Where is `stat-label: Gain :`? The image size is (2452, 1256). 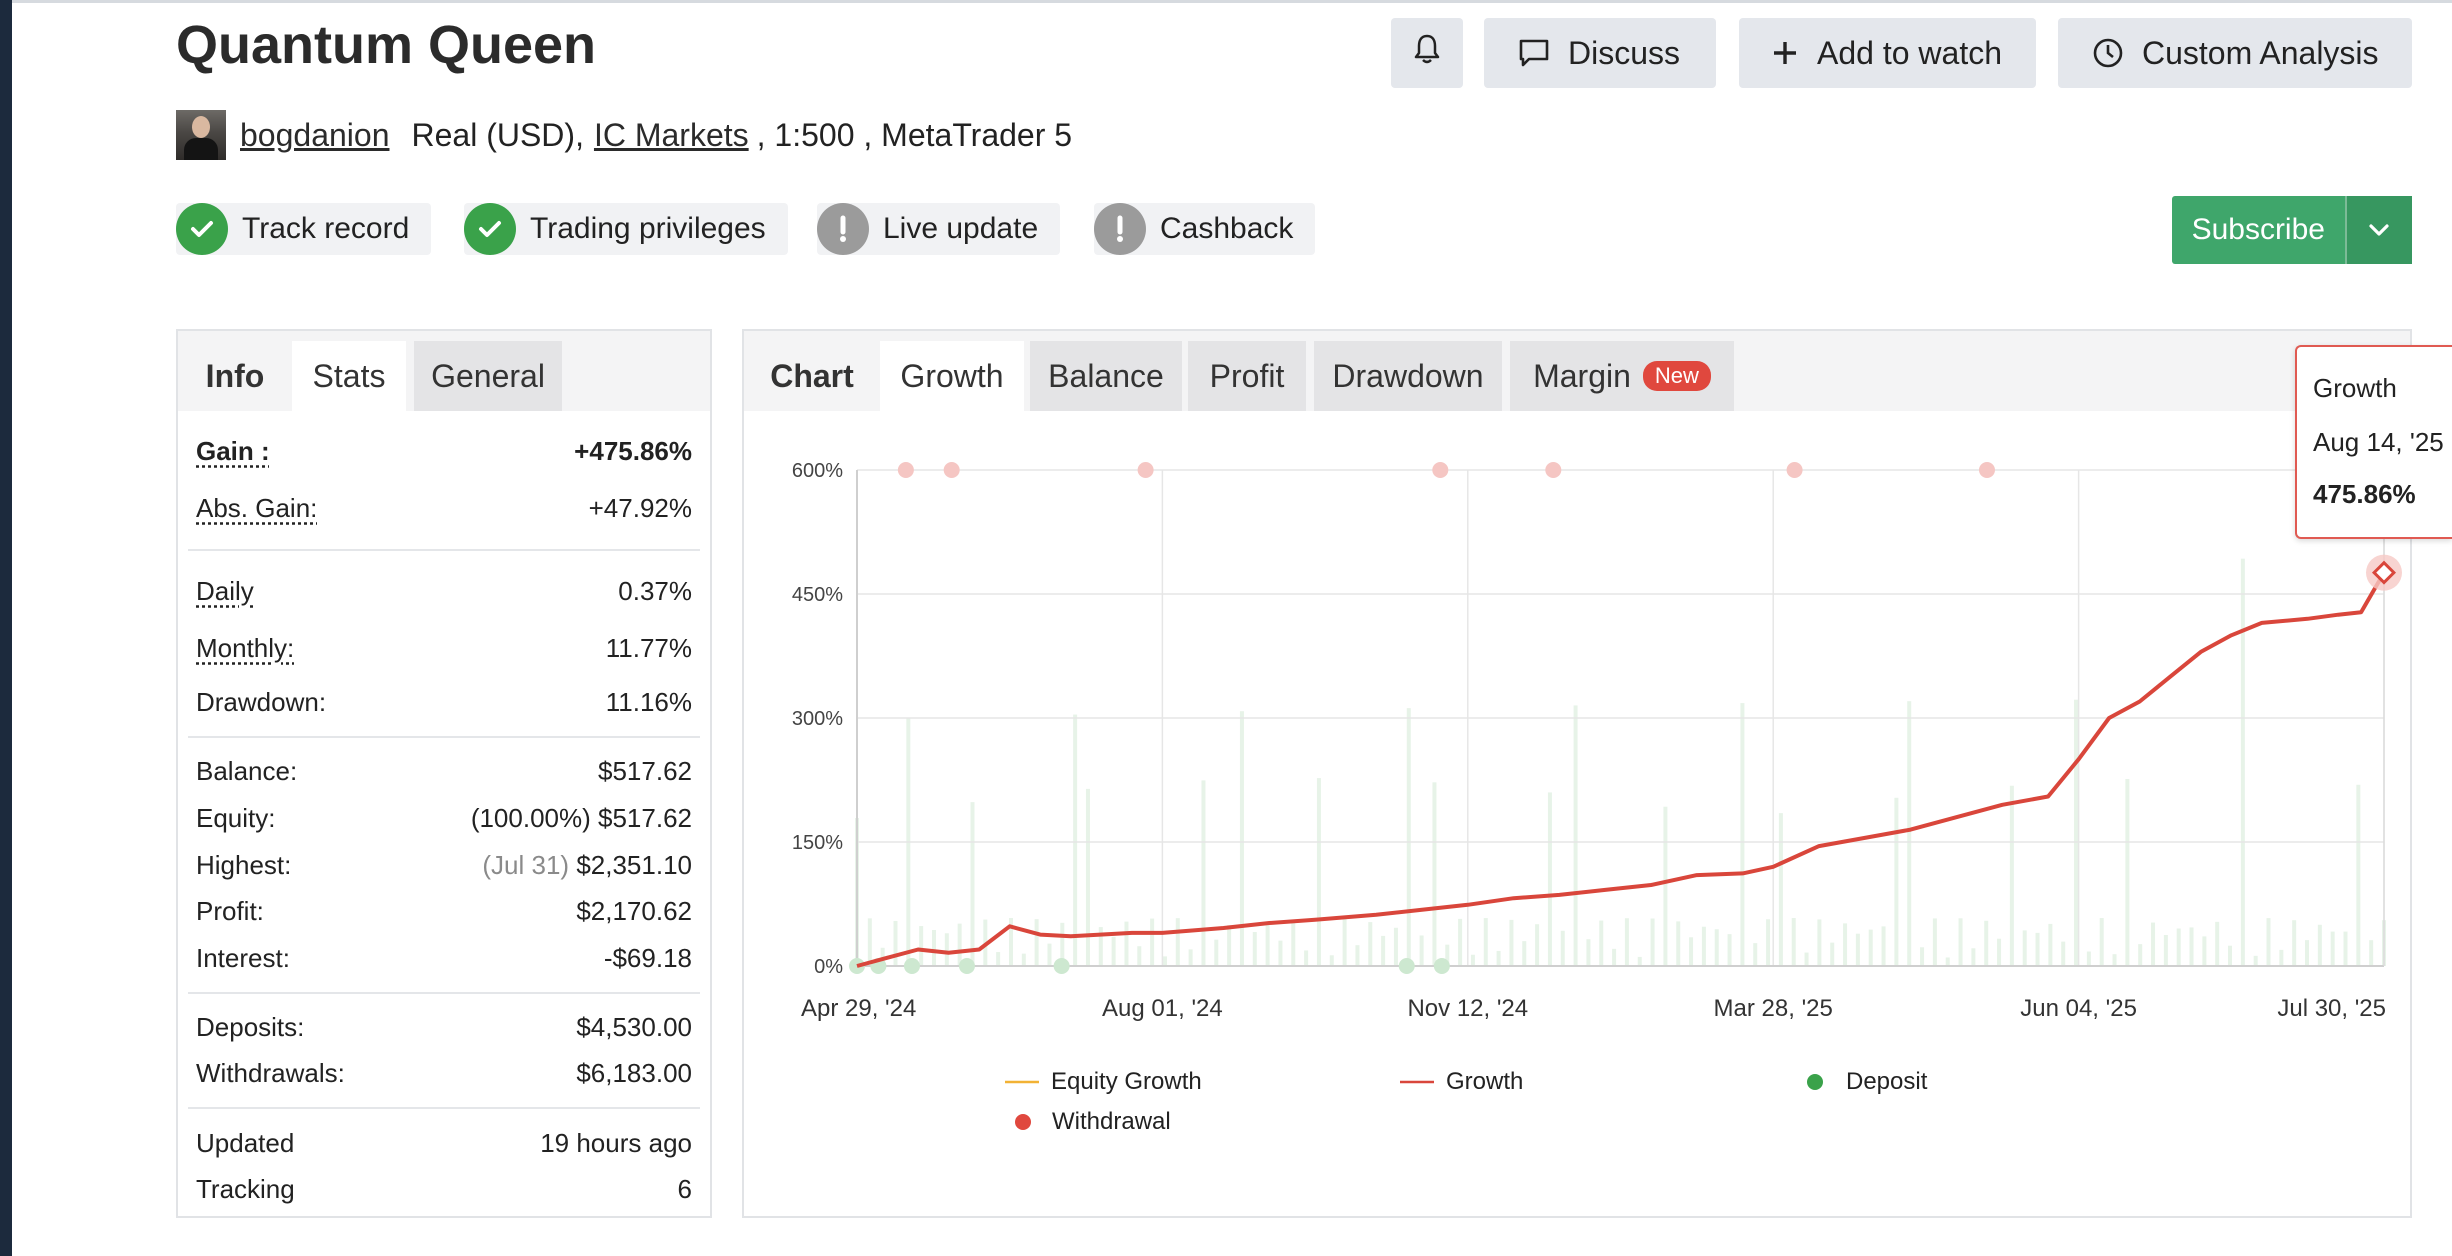
stat-label: Gain : is located at coordinates (233, 450).